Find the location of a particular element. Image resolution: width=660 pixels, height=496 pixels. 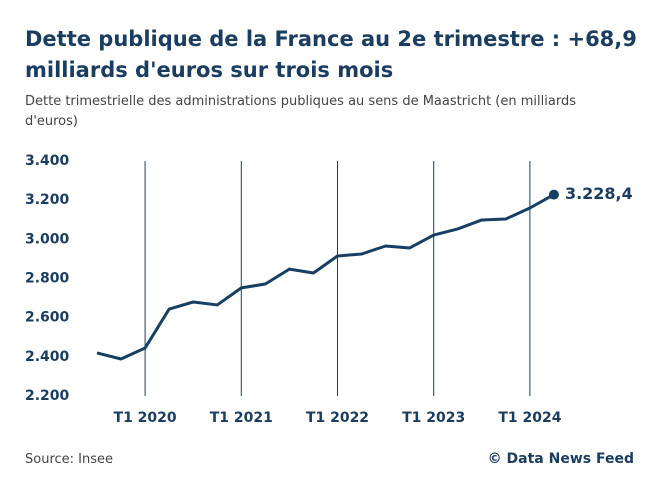

x-tick-label: T1 2020 is located at coordinates (145, 418).